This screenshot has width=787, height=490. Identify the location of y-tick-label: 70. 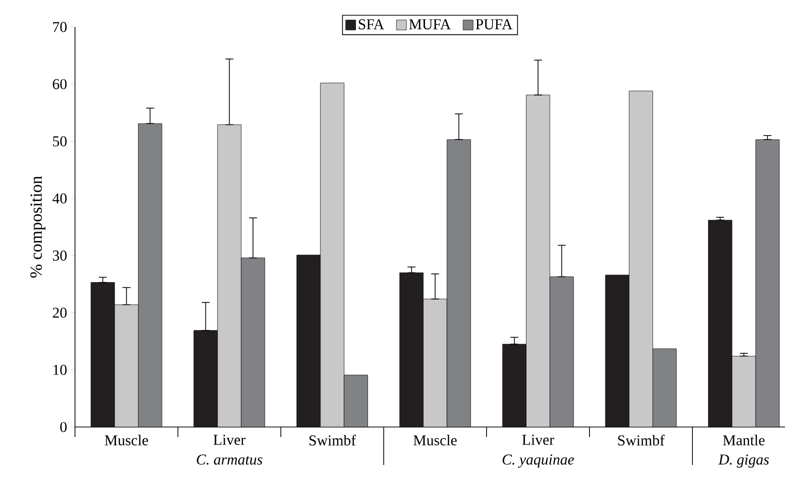
(60, 27).